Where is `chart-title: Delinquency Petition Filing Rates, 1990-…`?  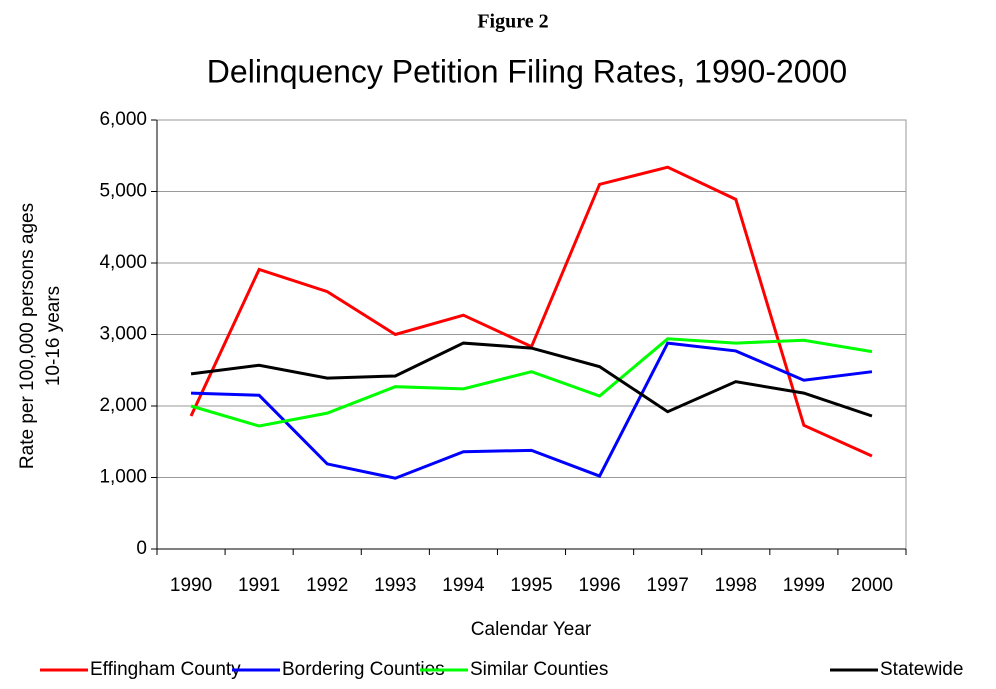 chart-title: Delinquency Petition Filing Rates, 1990-… is located at coordinates (527, 71).